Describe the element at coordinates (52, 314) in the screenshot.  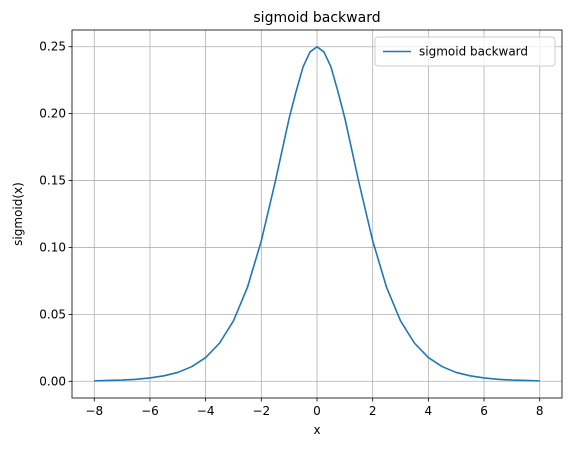
I see `y-tick-label: 0.05` at that location.